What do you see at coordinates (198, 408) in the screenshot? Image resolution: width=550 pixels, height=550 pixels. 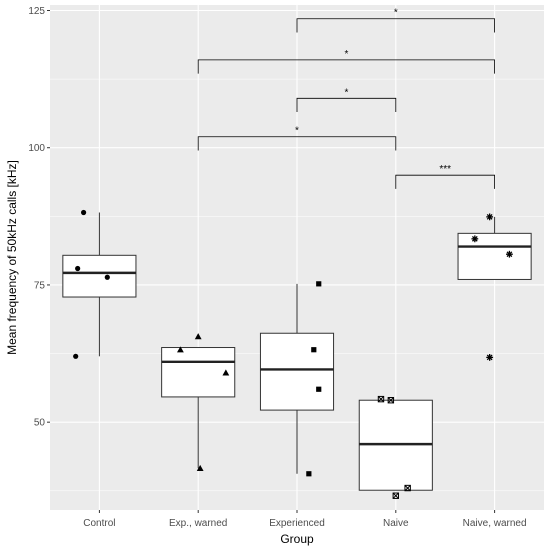 I see `box-exp-warned` at bounding box center [198, 408].